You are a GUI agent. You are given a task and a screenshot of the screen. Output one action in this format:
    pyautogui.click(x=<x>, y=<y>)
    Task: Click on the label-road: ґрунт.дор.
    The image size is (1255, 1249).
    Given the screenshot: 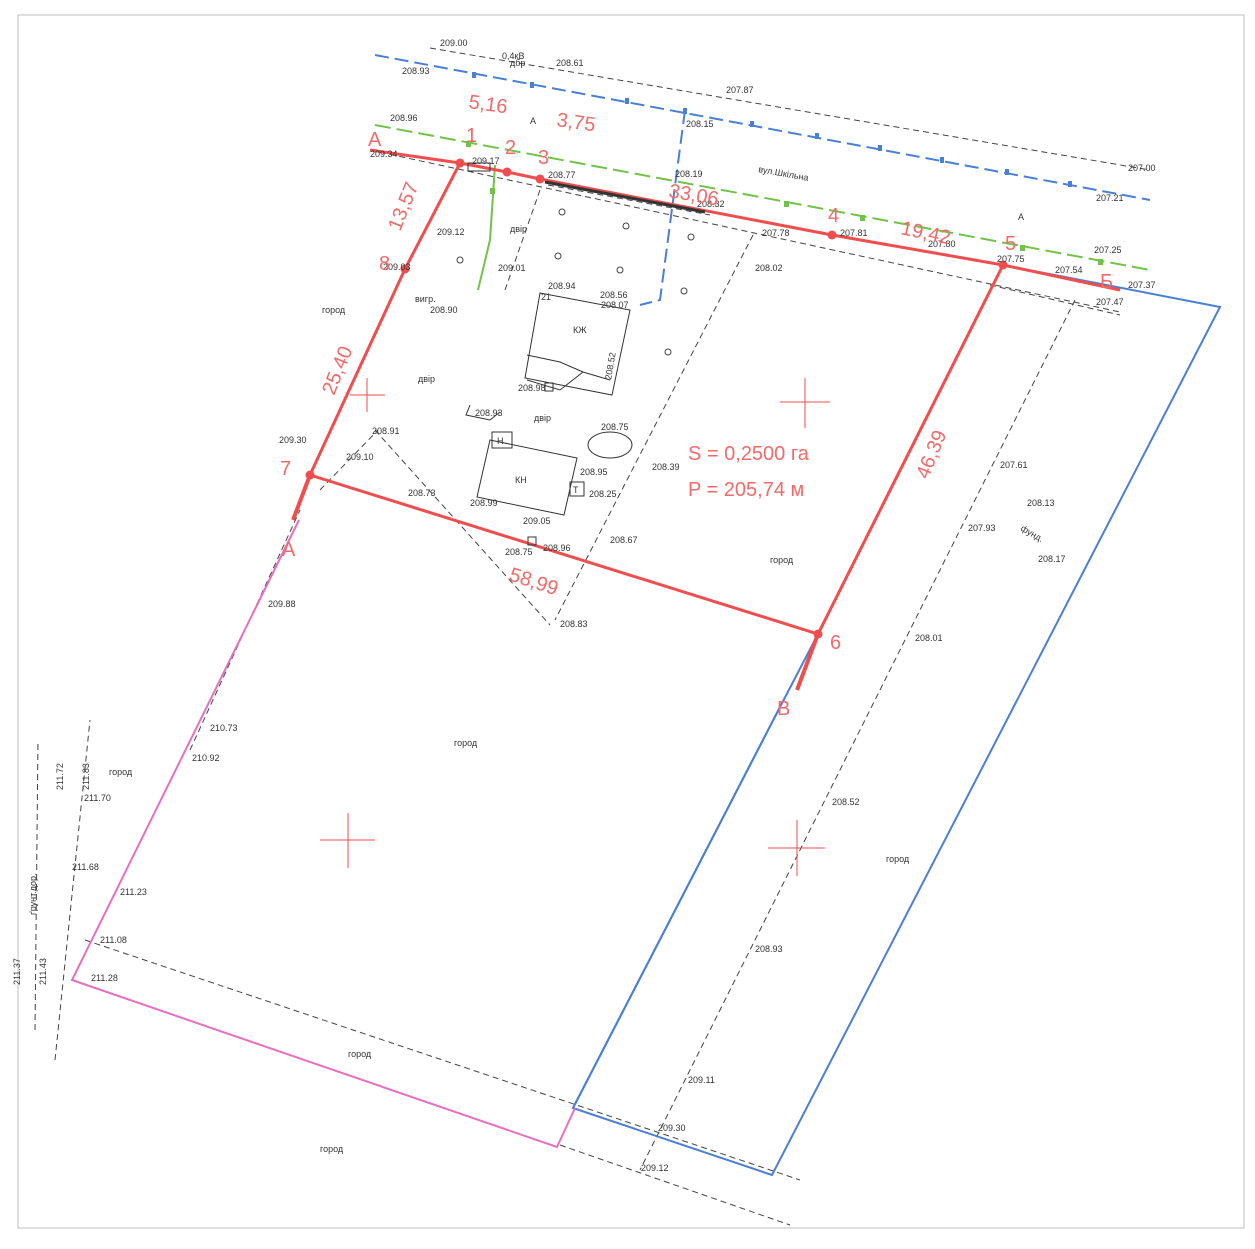 What is the action you would take?
    pyautogui.click(x=33, y=894)
    